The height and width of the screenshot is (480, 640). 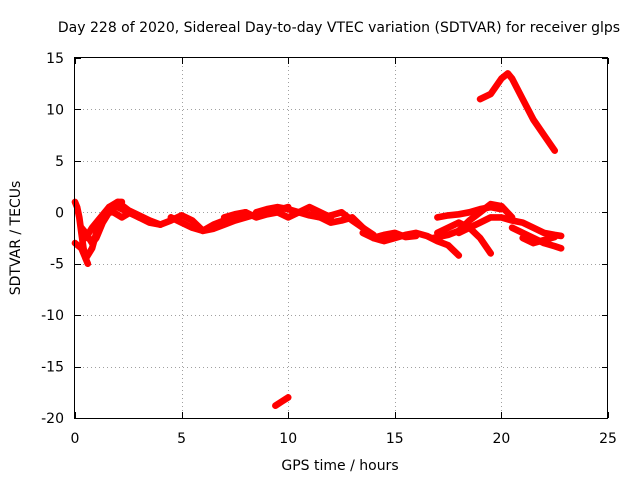 What do you see at coordinates (339, 466) in the screenshot?
I see `x-axis-label: GPS time / hours` at bounding box center [339, 466].